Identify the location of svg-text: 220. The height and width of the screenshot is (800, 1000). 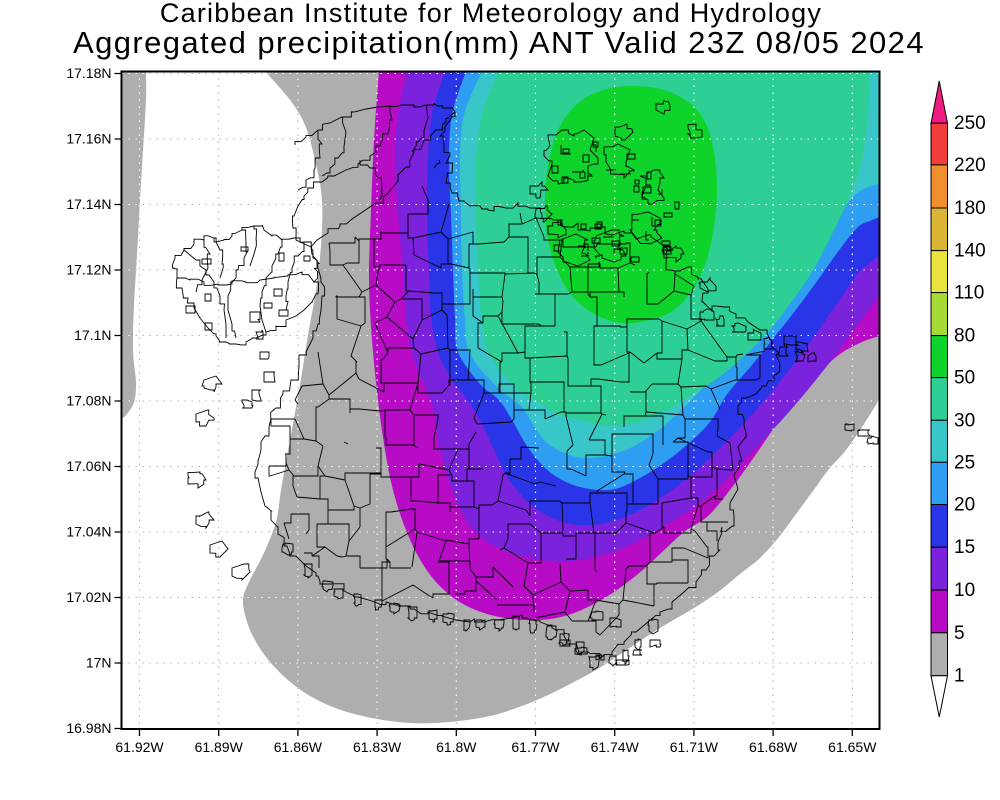
(970, 165).